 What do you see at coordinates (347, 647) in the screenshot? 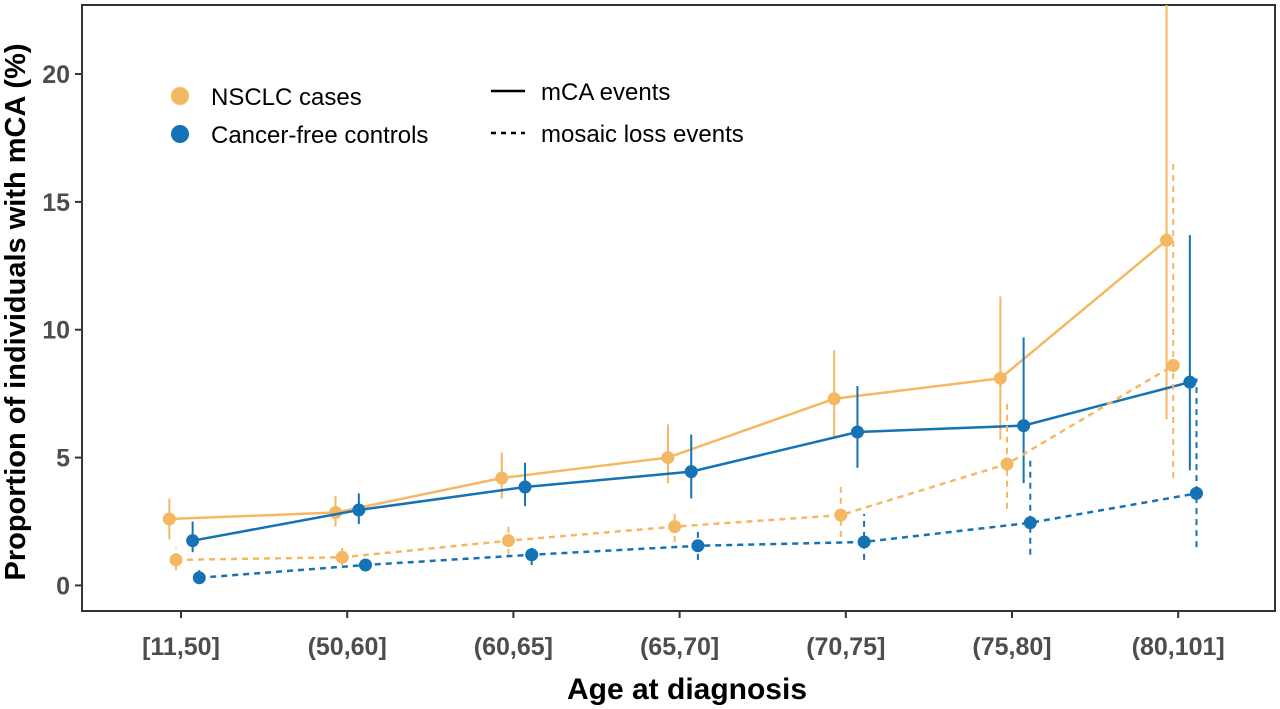
I see `x-tick-label: (50,60]` at bounding box center [347, 647].